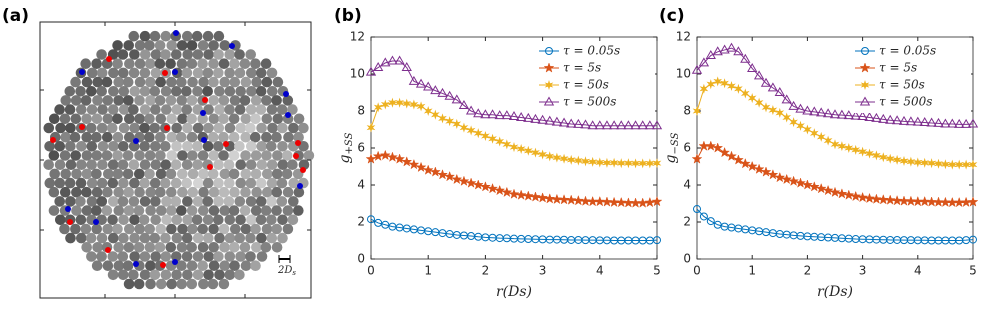 The height and width of the screenshot is (313, 996). I want to click on y-tick-label: 12, so click(683, 37).